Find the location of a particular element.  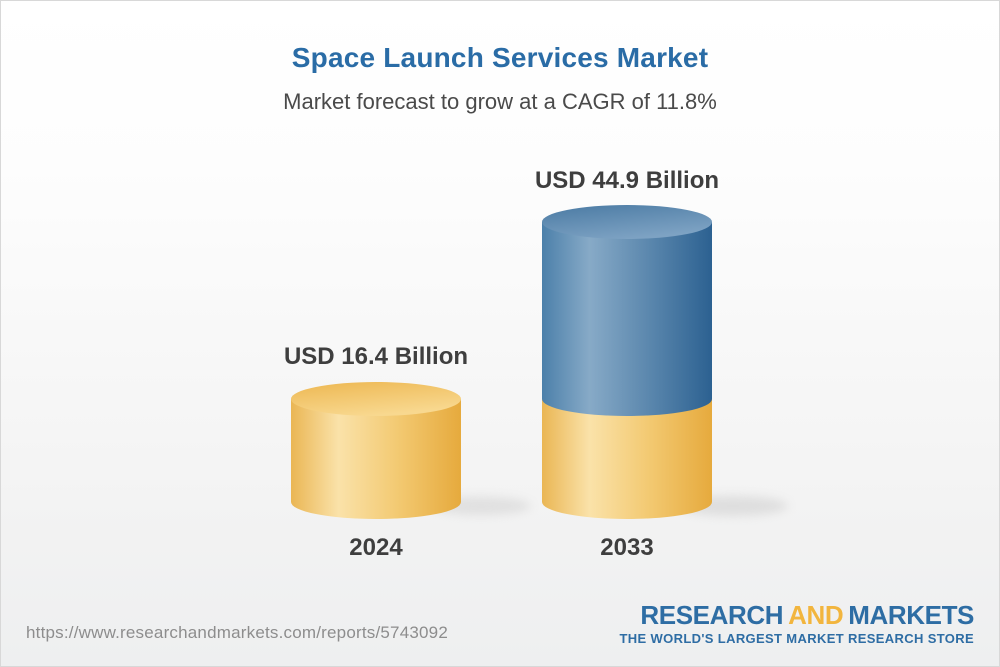

logo-wordmark: RESEARCH AND MARKETS is located at coordinates (797, 615).